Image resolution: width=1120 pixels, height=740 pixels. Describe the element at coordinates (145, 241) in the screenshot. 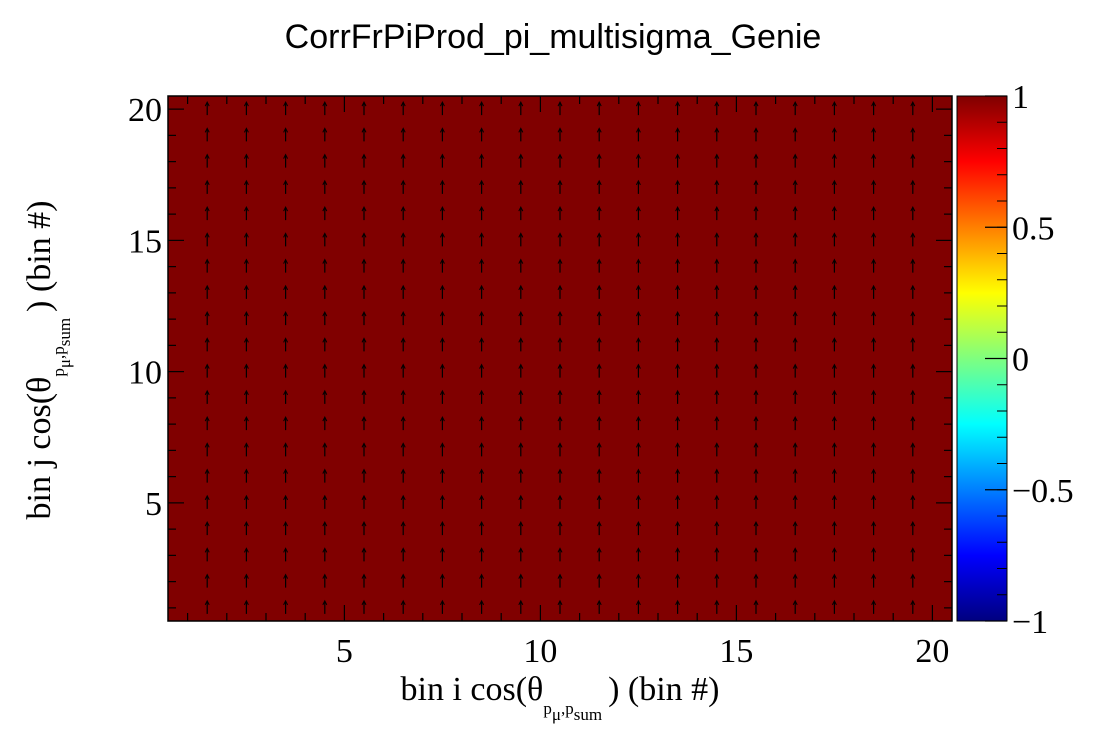

I see `y-tick-label: 15` at that location.